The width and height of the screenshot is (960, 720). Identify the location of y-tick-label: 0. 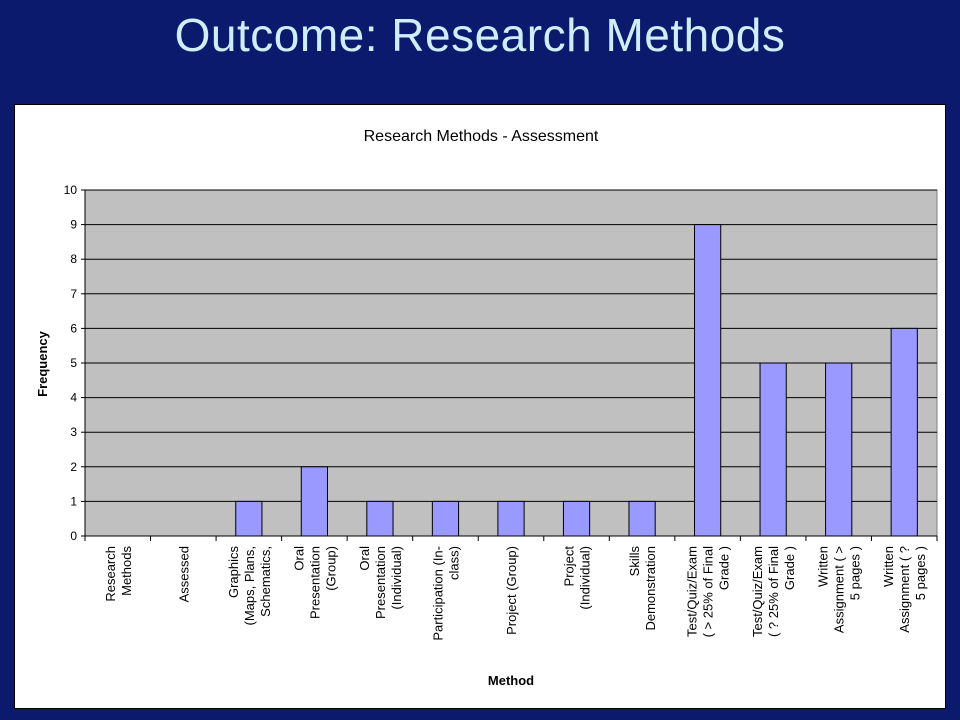
(73, 536).